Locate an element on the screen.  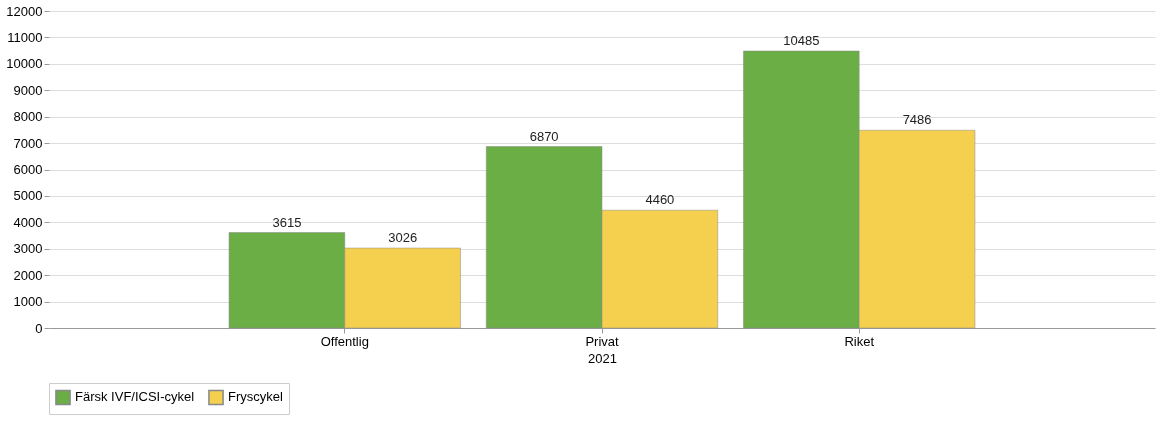
y-tick-label: 3000 is located at coordinates (28, 249).